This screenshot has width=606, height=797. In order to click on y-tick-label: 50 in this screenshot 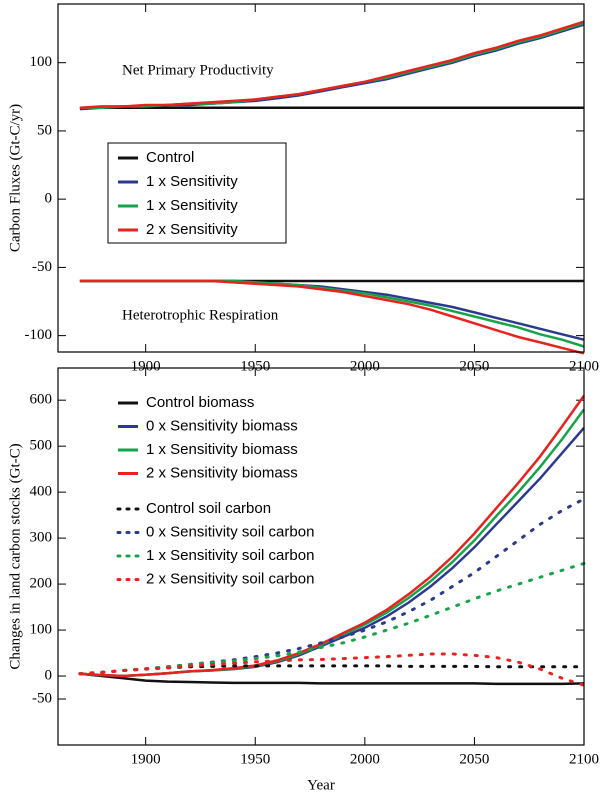, I will do `click(44, 130)`.